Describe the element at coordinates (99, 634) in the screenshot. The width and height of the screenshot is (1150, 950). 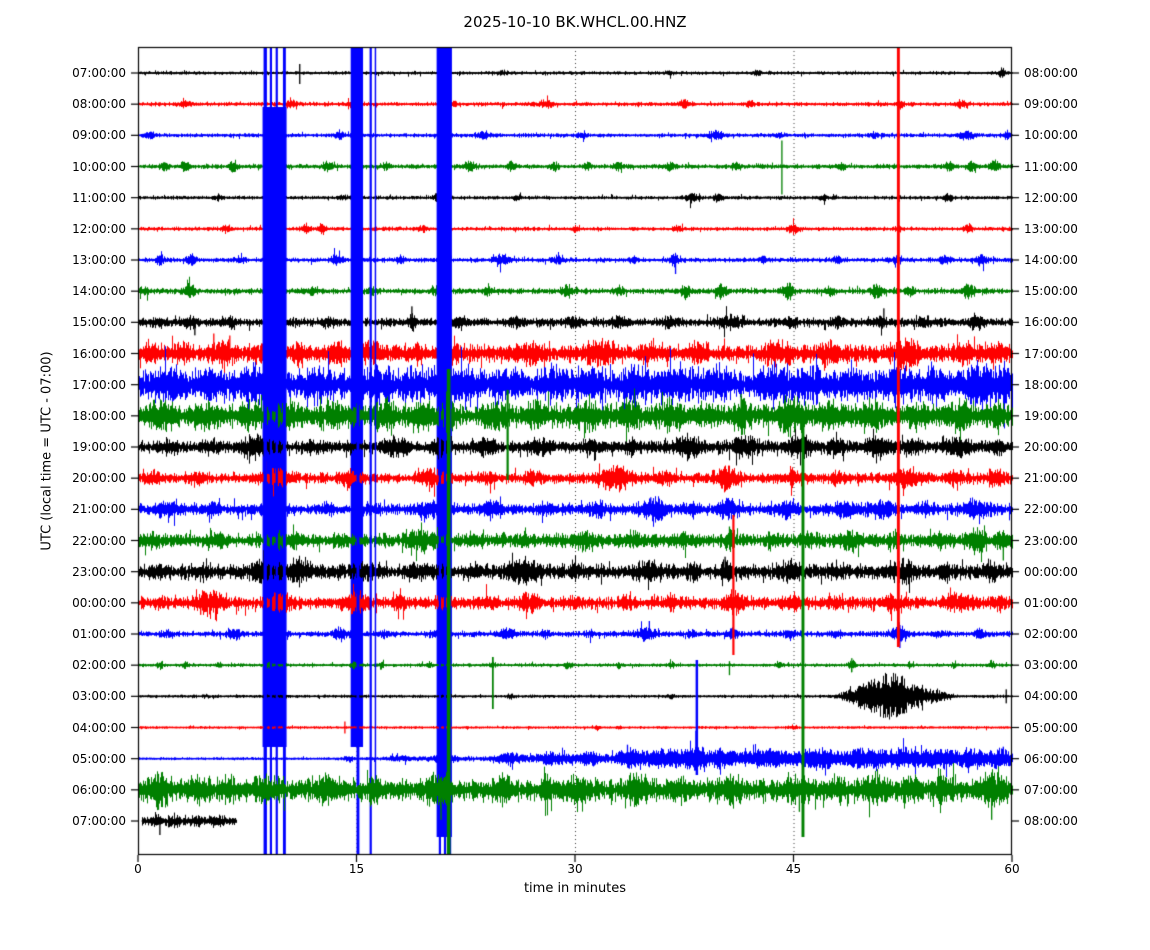
I see `left-tick-label-utc: 01:00:00` at that location.